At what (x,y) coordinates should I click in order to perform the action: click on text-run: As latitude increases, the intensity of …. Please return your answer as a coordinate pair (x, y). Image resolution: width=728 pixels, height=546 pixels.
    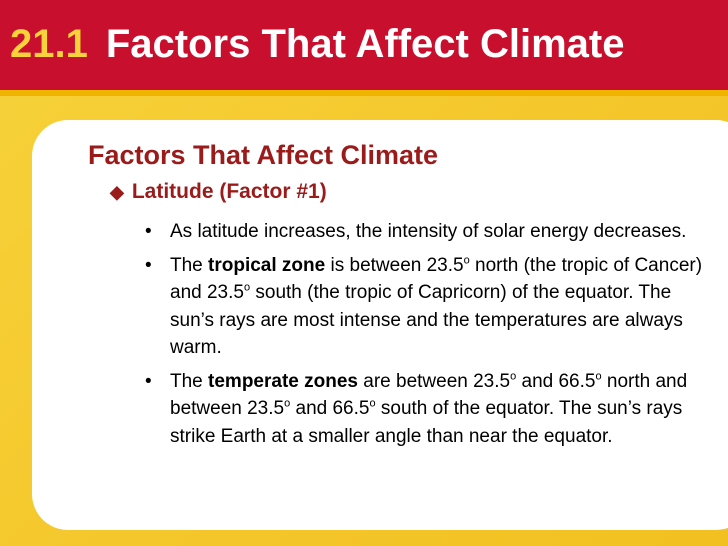
    Looking at the image, I should click on (428, 231).